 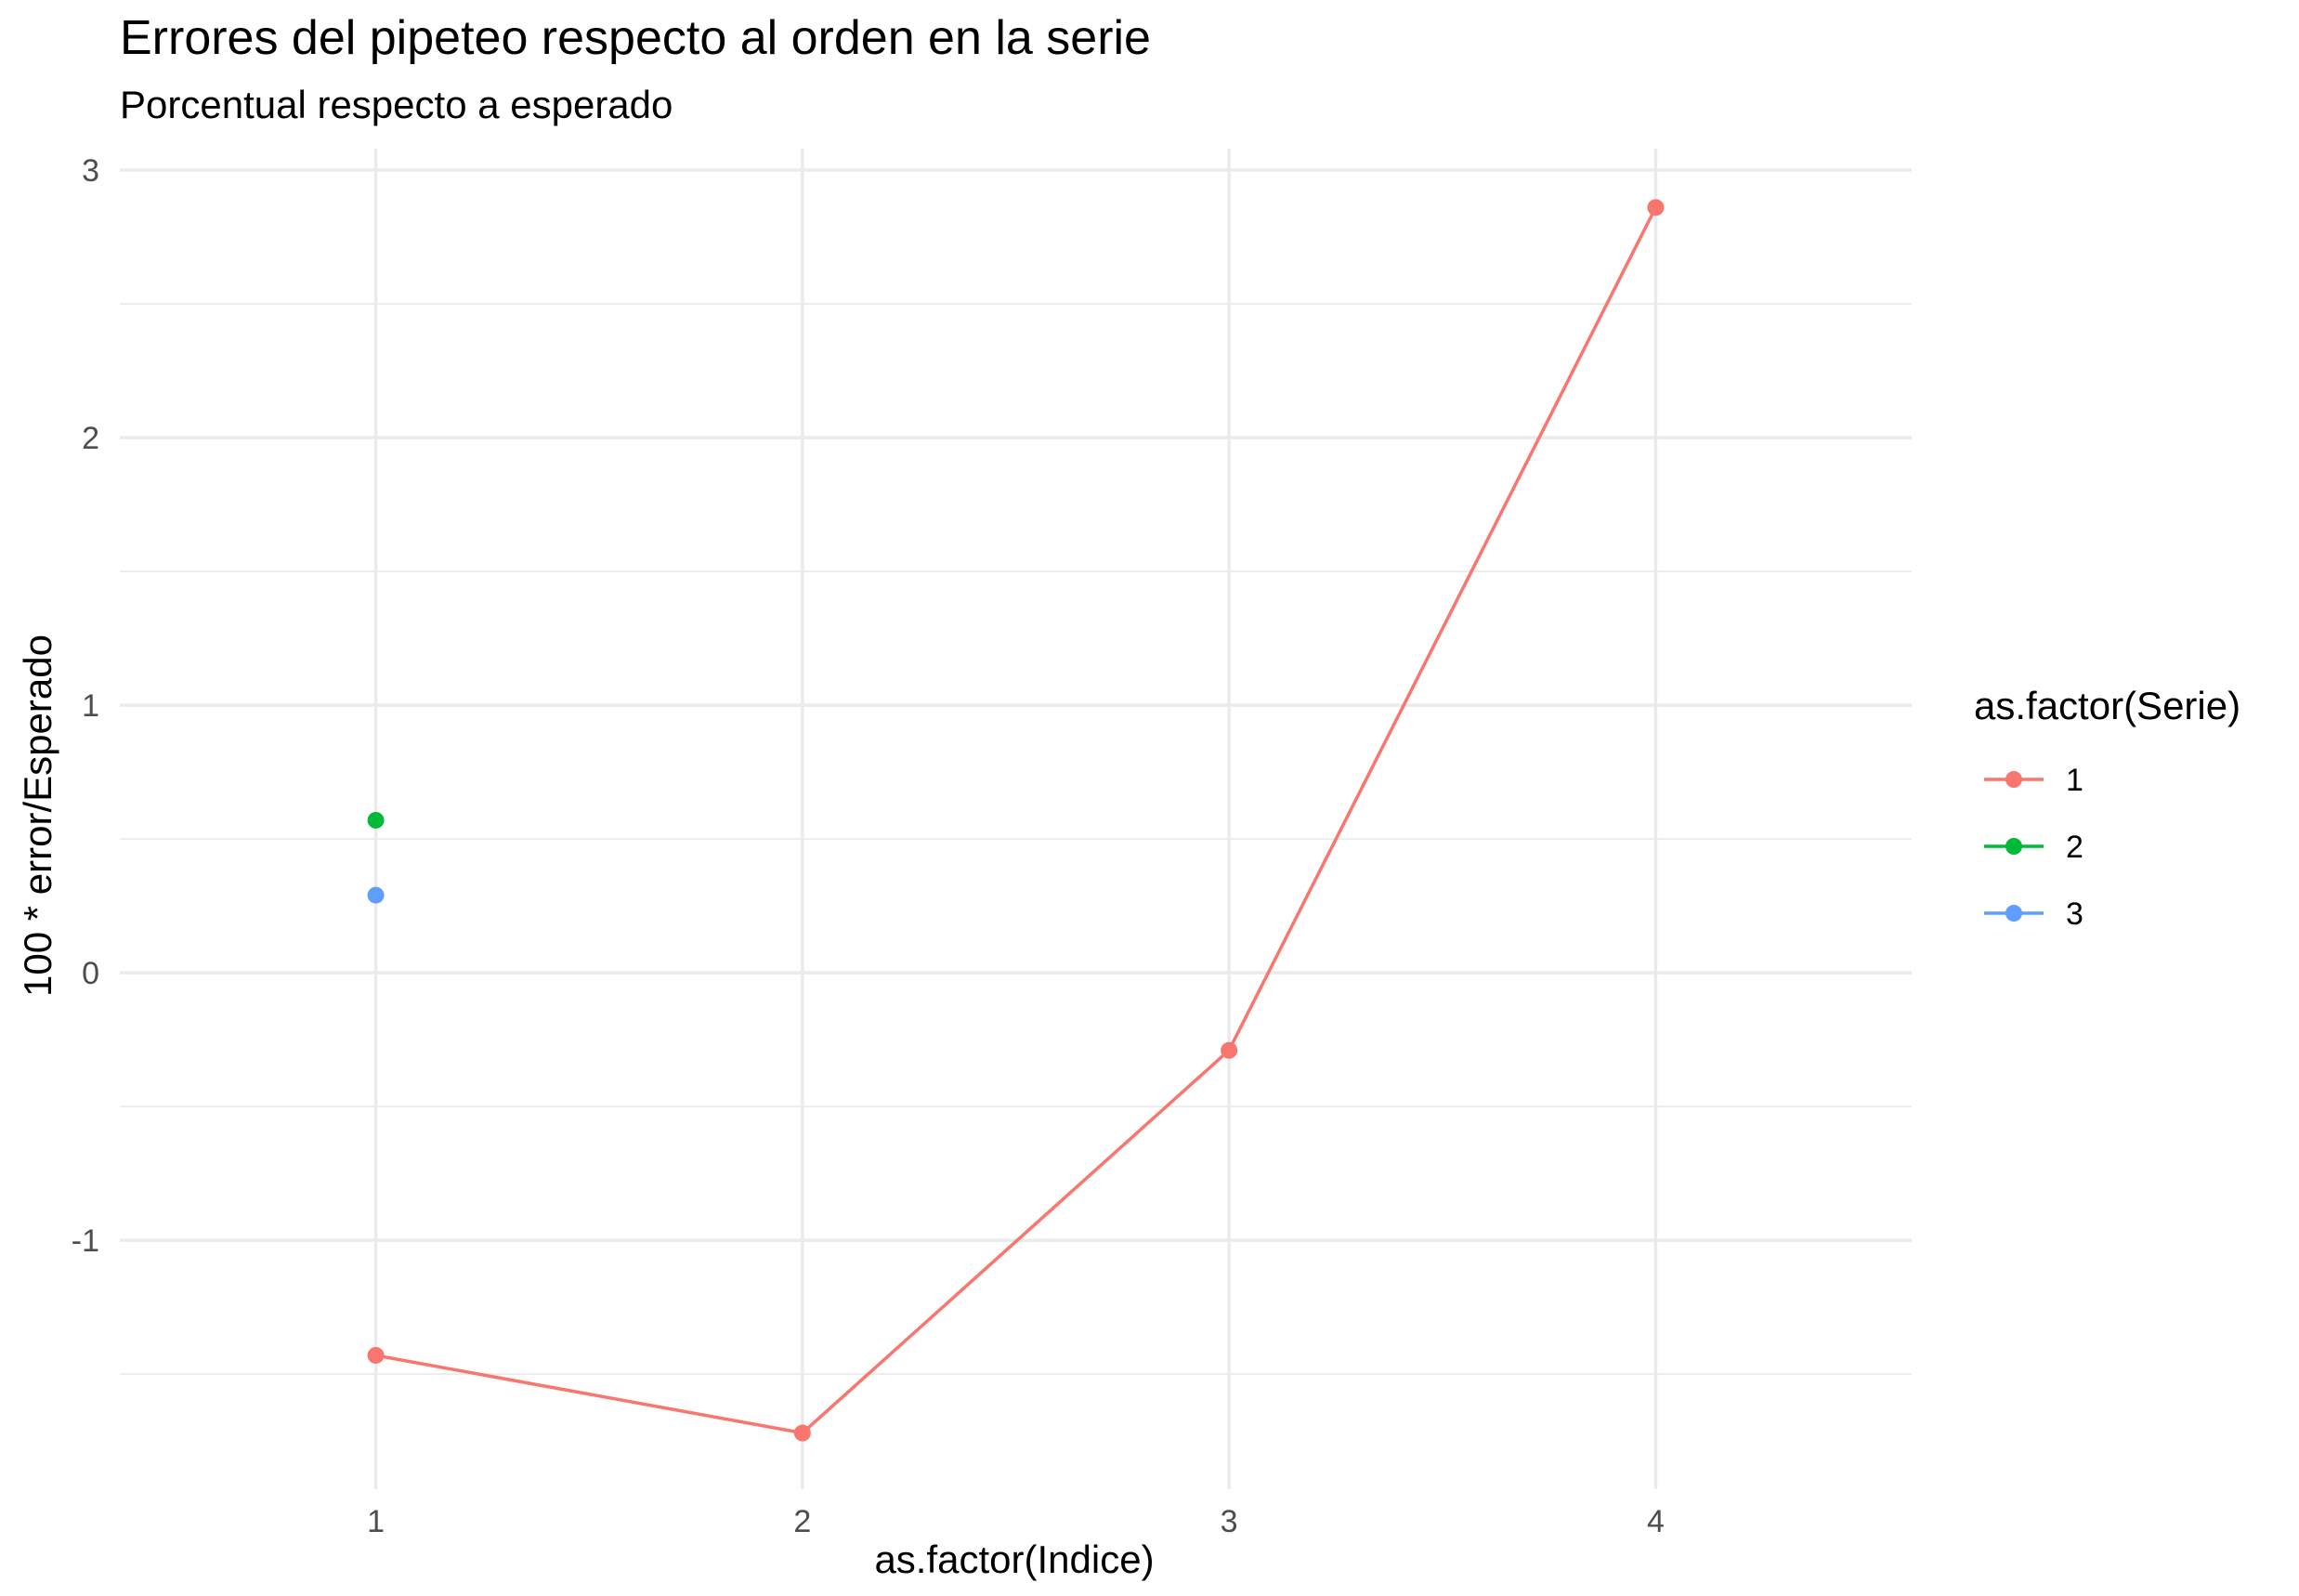 What do you see at coordinates (90, 706) in the screenshot?
I see `y-tick-label: 1` at bounding box center [90, 706].